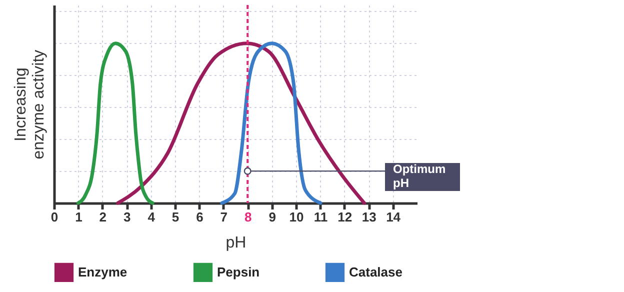 The height and width of the screenshot is (292, 624). I want to click on x-tick-label: 0, so click(54, 217).